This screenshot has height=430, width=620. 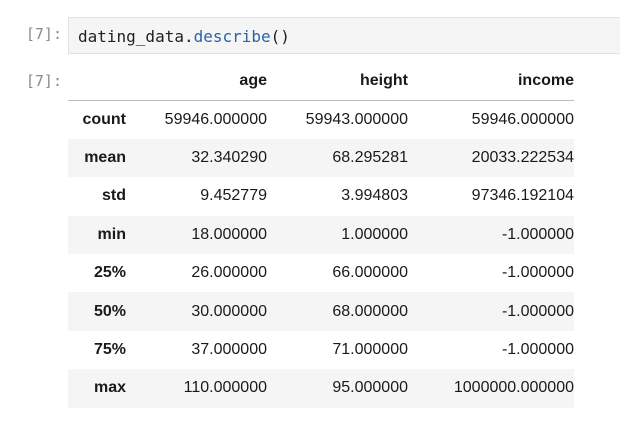 What do you see at coordinates (370, 311) in the screenshot?
I see `table-cell: 68.000000` at bounding box center [370, 311].